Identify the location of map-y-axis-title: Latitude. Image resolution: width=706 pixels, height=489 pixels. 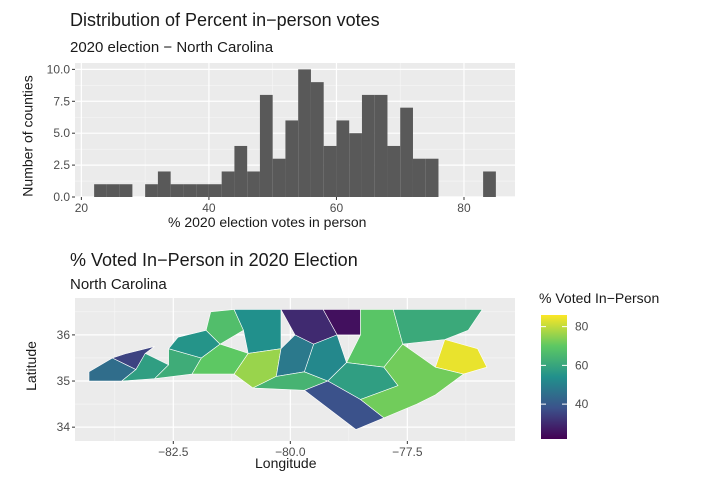
(30, 366).